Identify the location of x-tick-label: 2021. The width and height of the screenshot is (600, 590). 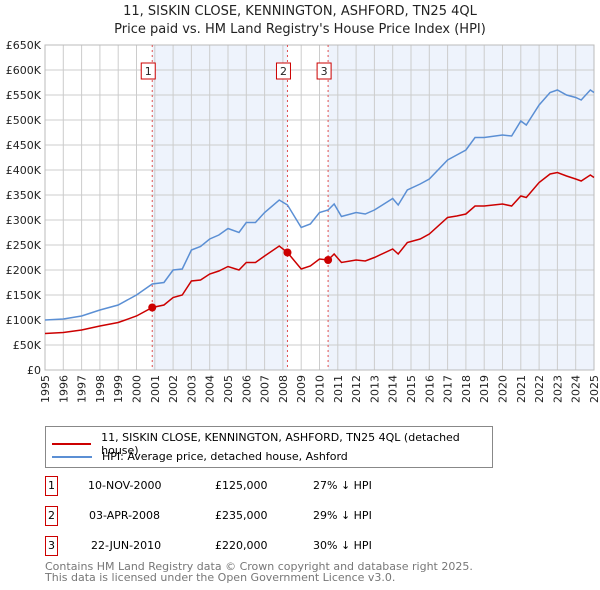
(521, 389).